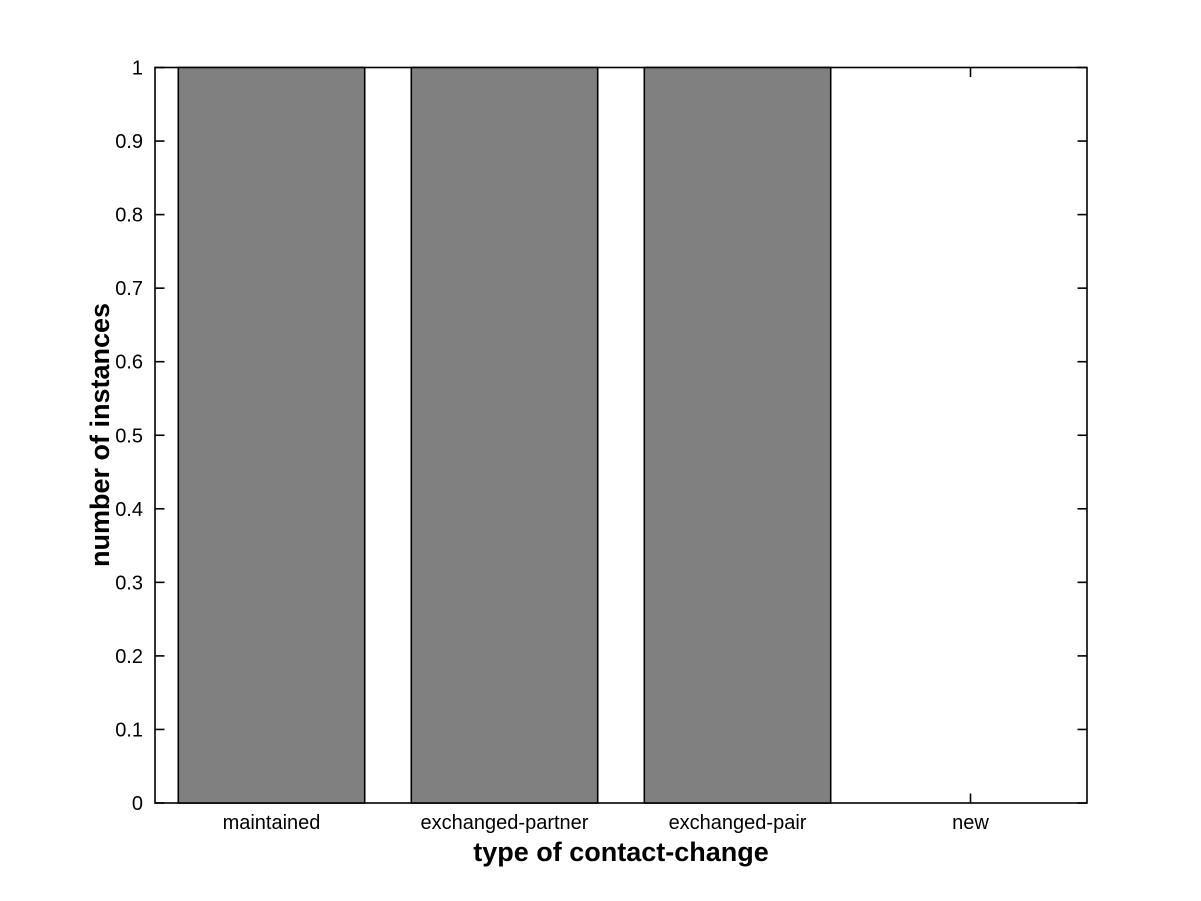  What do you see at coordinates (970, 823) in the screenshot?
I see `x-tick-label: new` at bounding box center [970, 823].